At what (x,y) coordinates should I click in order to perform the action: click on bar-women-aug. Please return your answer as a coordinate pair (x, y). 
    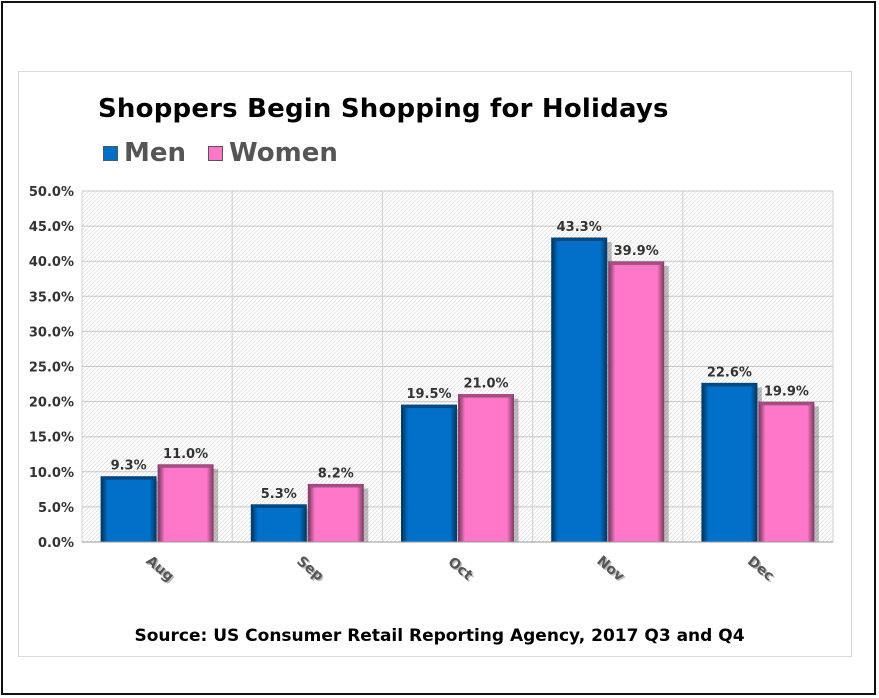
    Looking at the image, I should click on (185, 503).